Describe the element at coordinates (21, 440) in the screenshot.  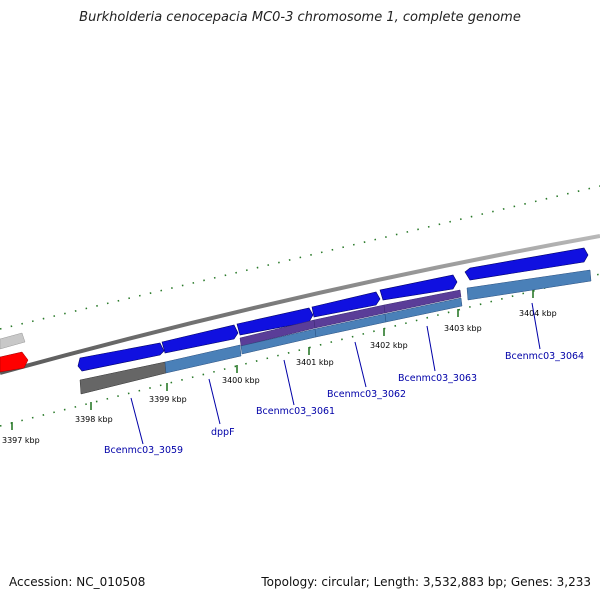
I see `tick-label-3397: 3397 kbp` at that location.